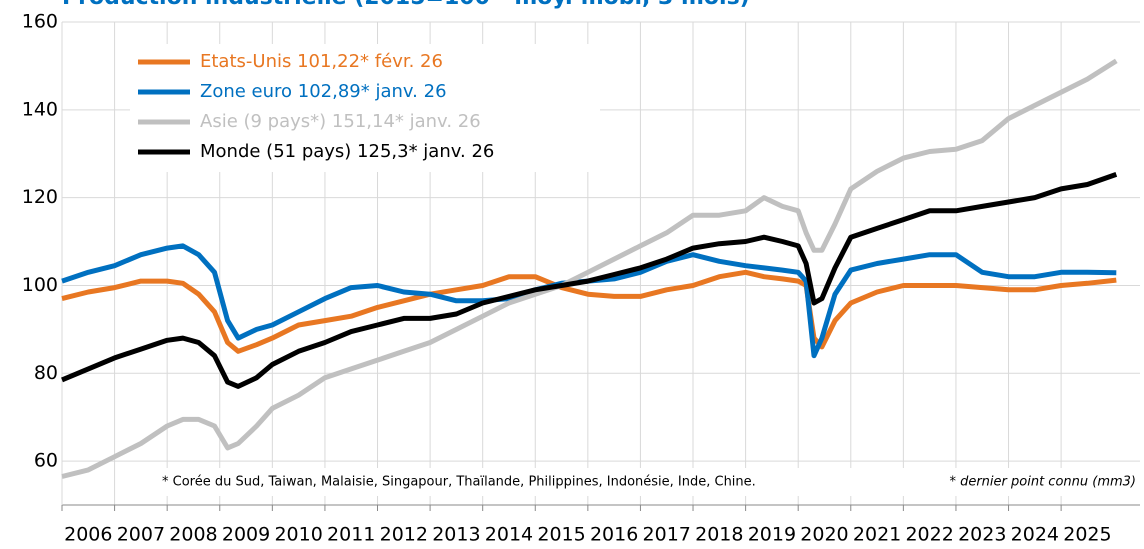  Describe the element at coordinates (40, 109) in the screenshot. I see `y-tick-label: 140` at that location.